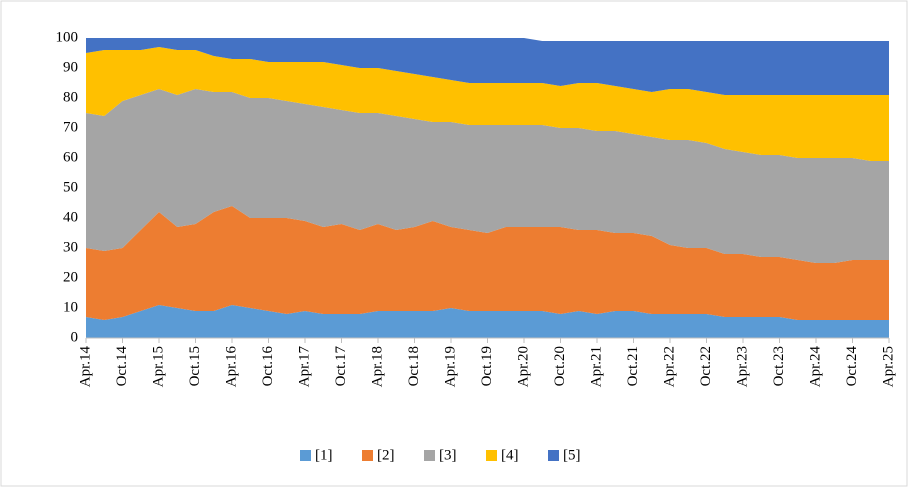  What do you see at coordinates (67, 37) in the screenshot?
I see `y-tick-label: 100` at bounding box center [67, 37].